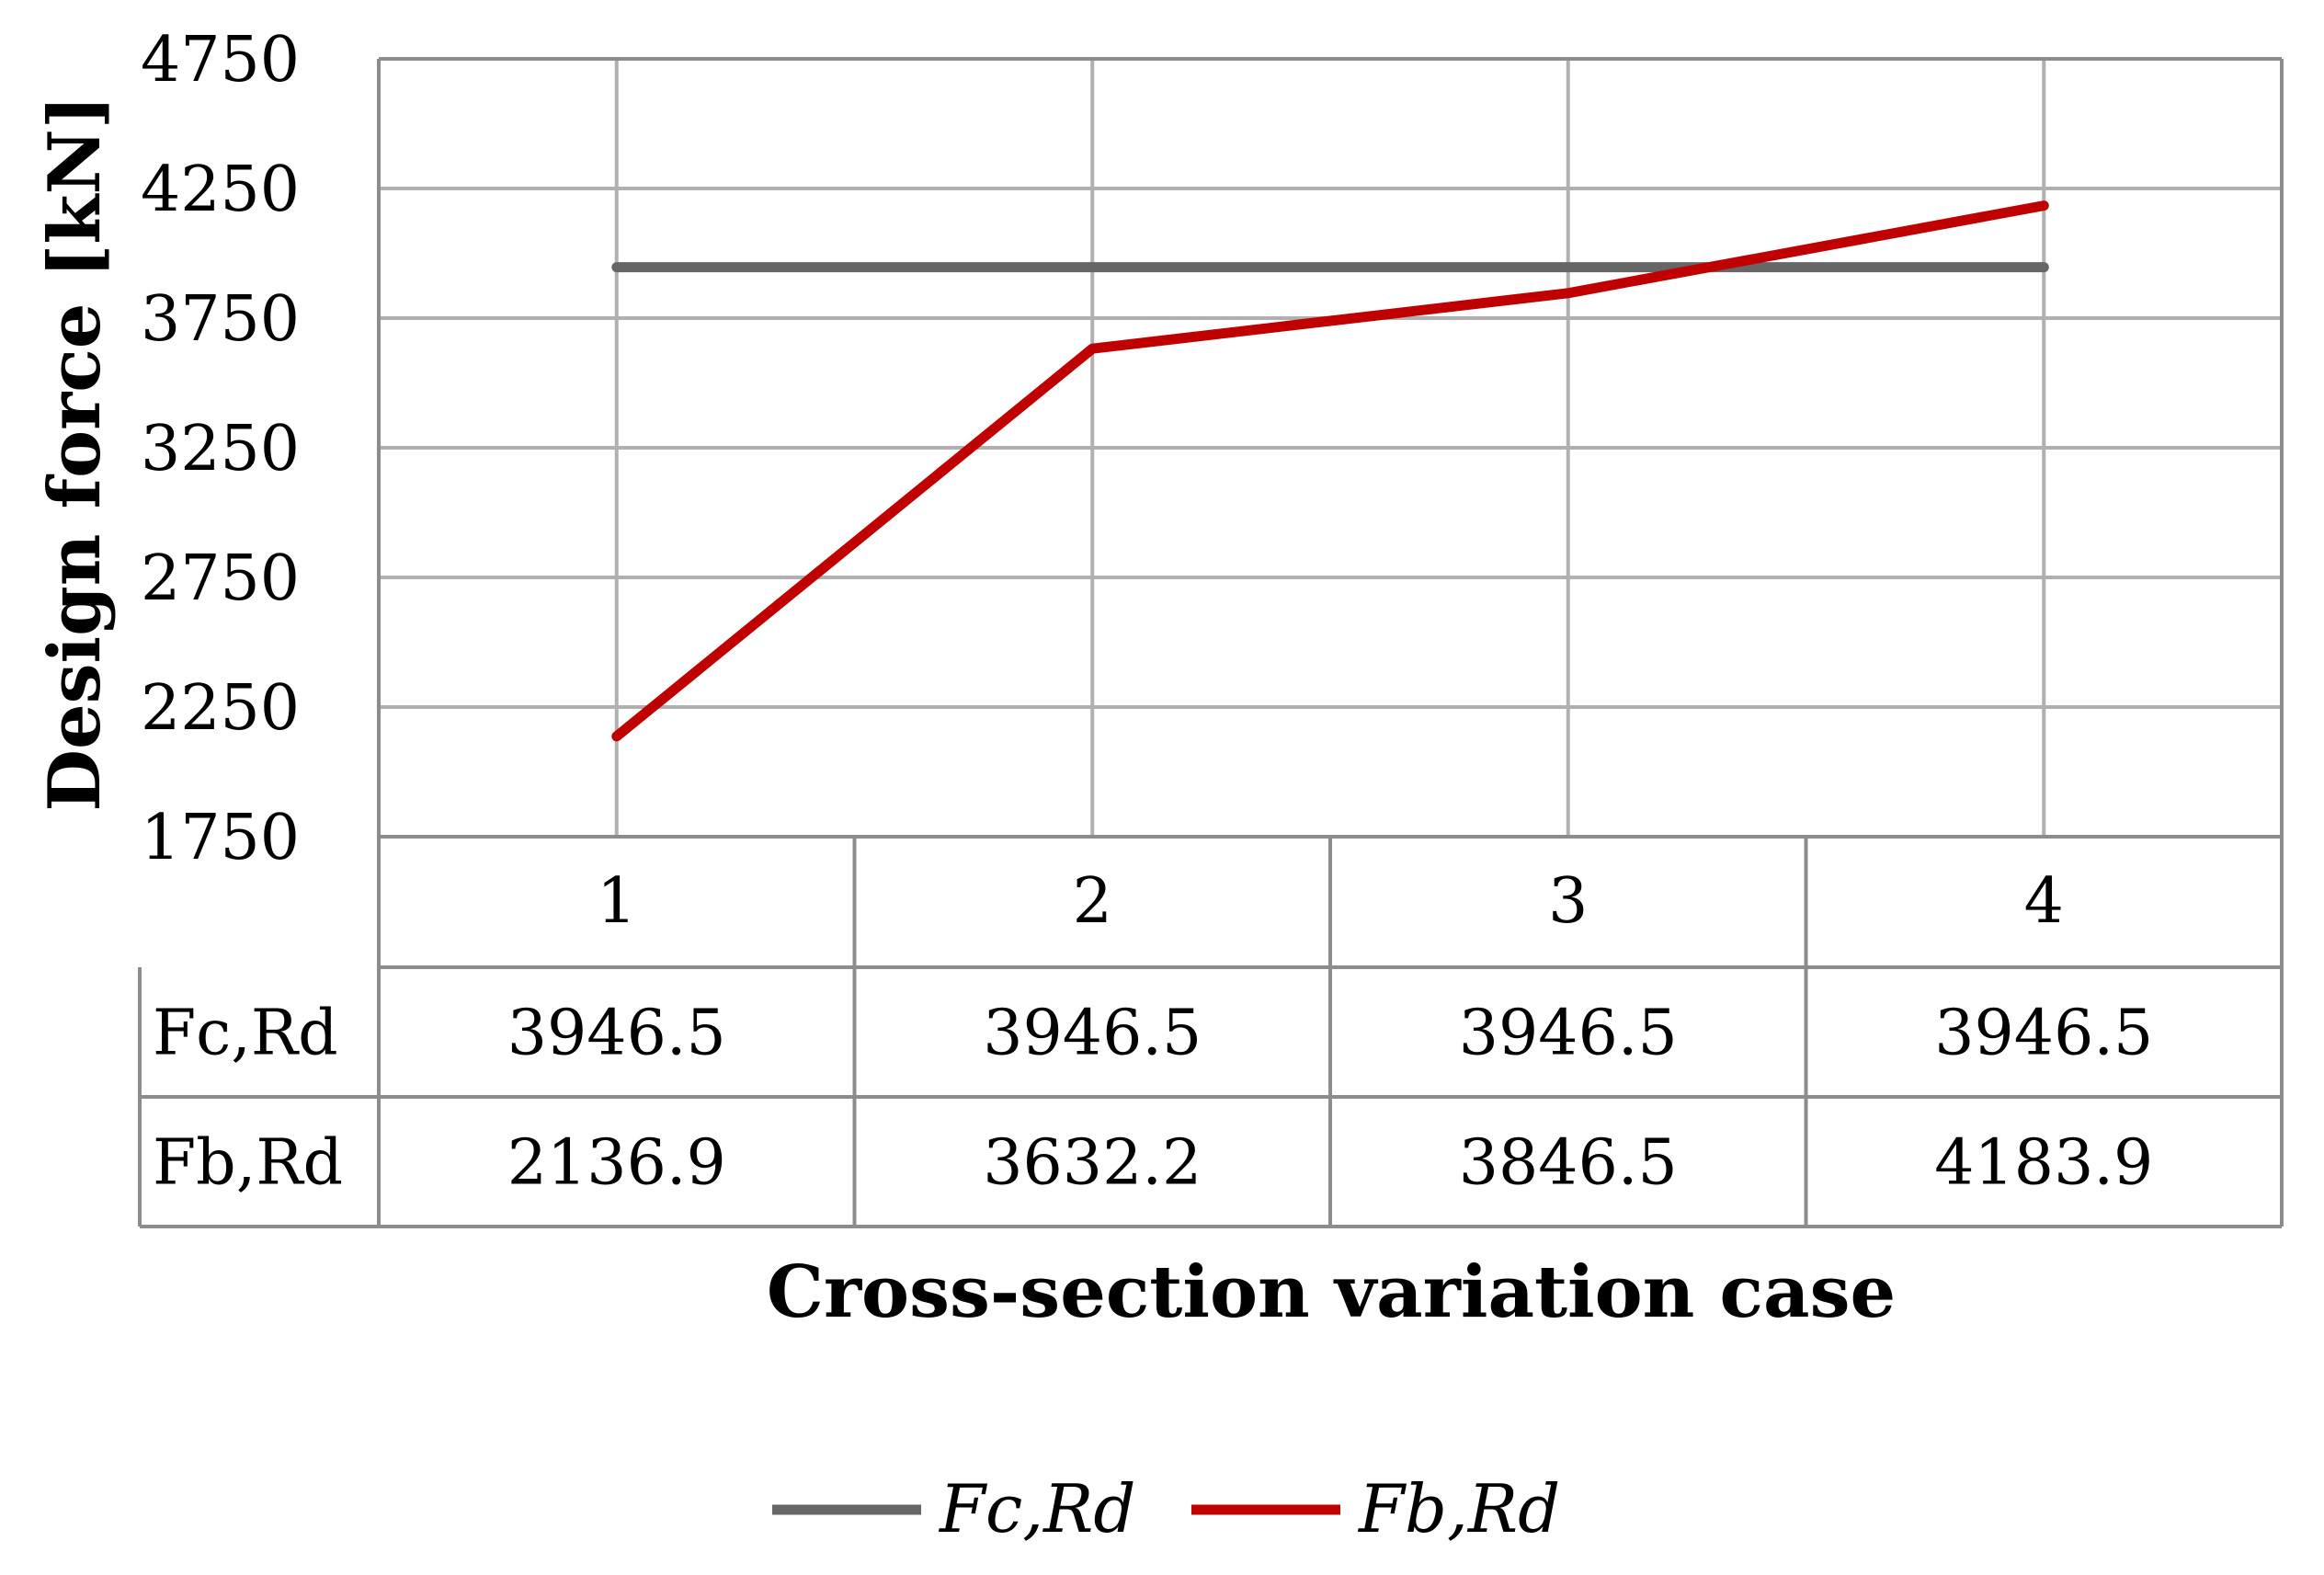  I want to click on y-tick-label-2250: 2250, so click(221, 708).